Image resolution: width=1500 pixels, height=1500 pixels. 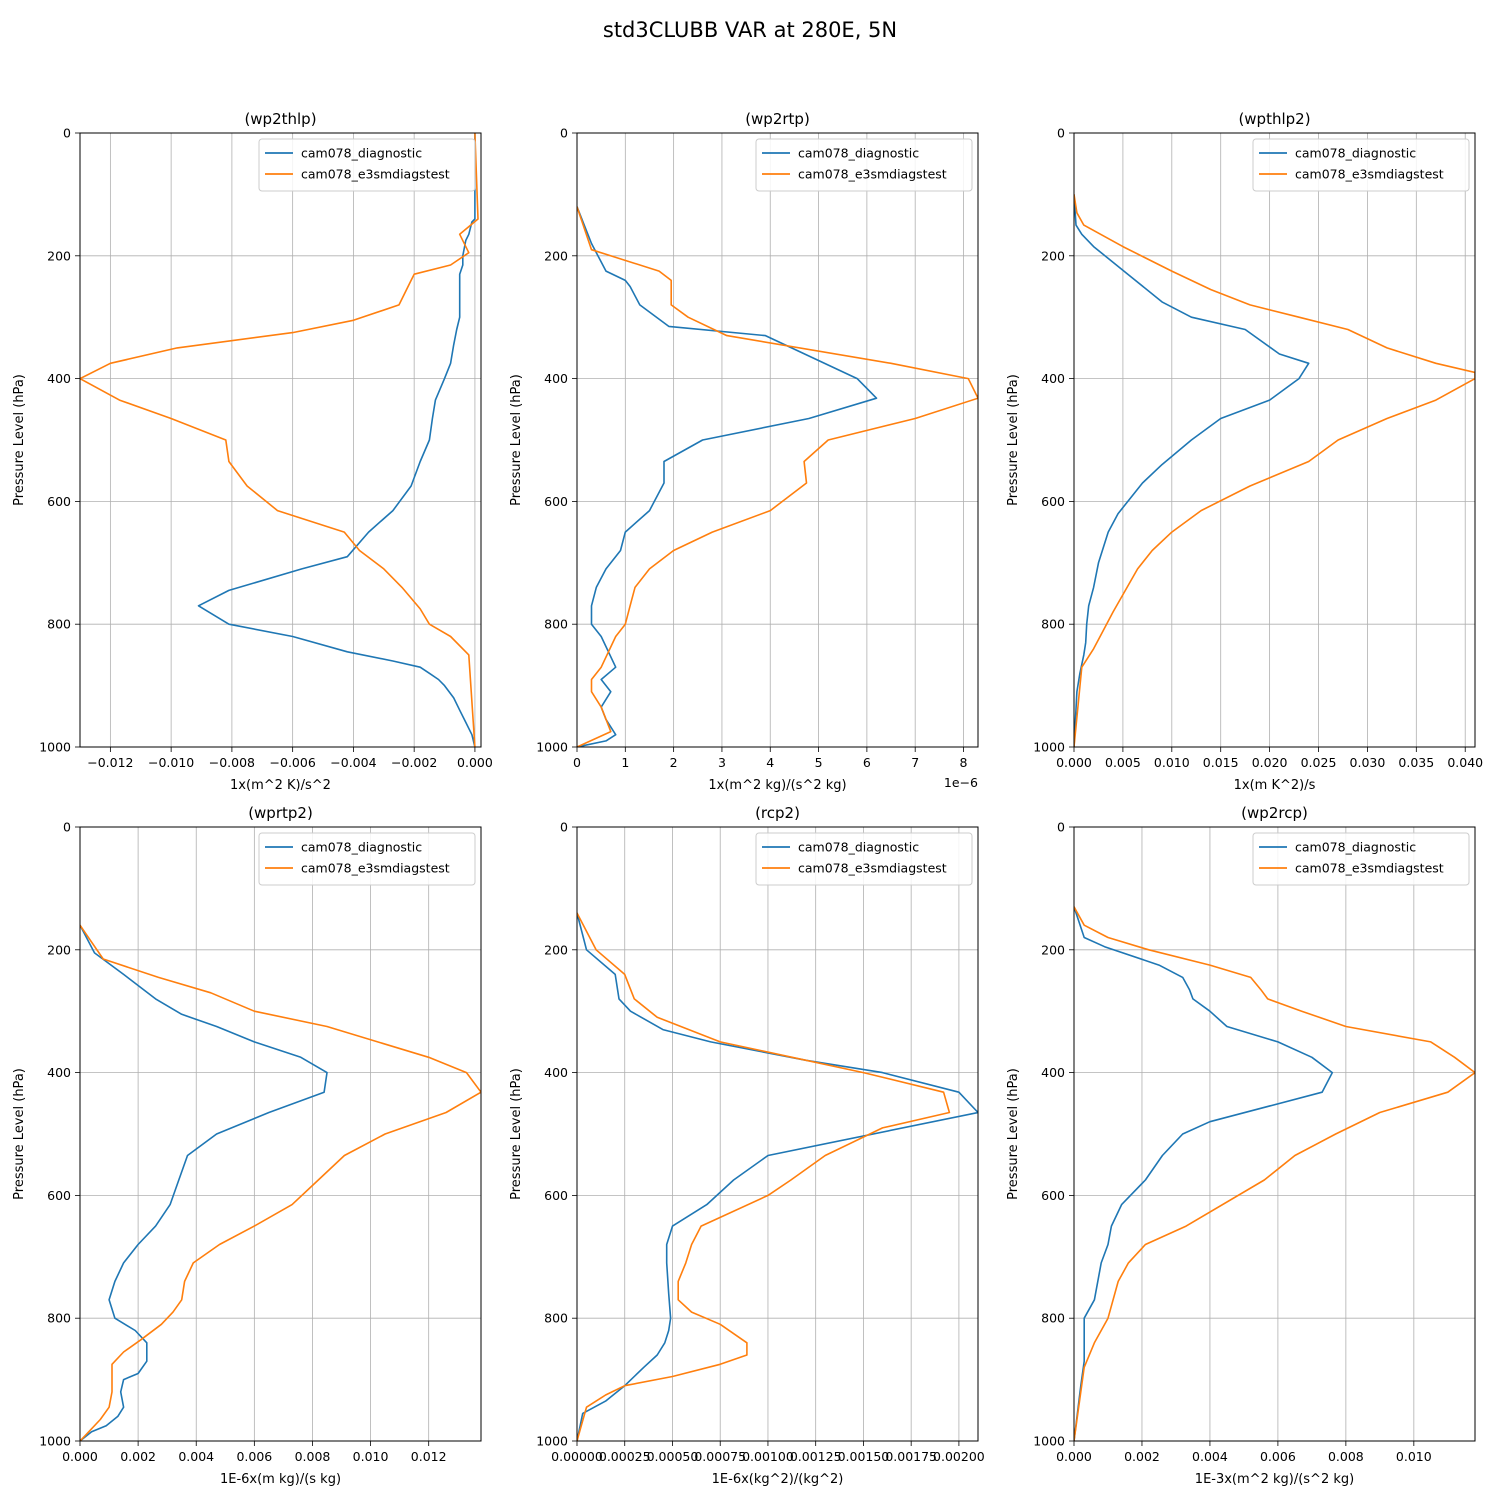 What do you see at coordinates (1210, 1456) in the screenshot?
I see `x-tick-label: 0.004` at bounding box center [1210, 1456].